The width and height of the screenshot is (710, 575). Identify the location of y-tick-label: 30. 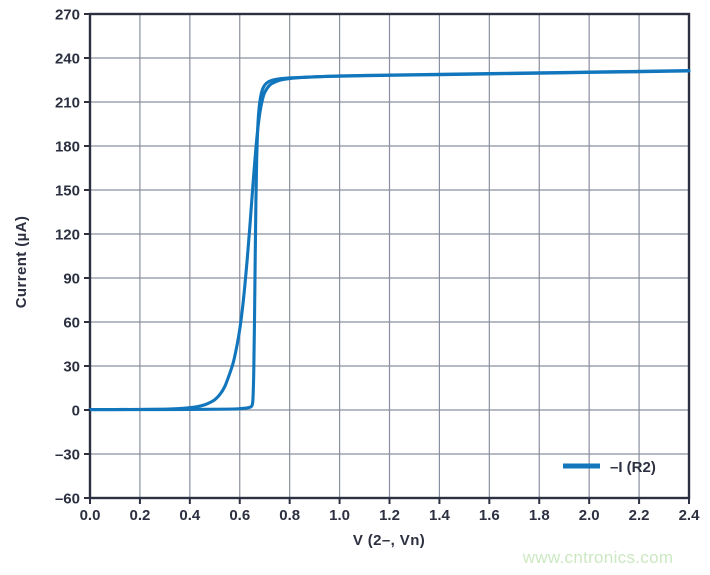
(71, 367).